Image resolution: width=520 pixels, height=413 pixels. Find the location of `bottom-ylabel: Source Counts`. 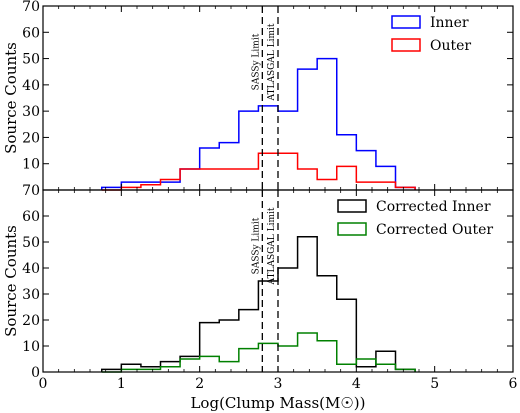

bottom-ylabel: Source Counts is located at coordinates (11, 281).